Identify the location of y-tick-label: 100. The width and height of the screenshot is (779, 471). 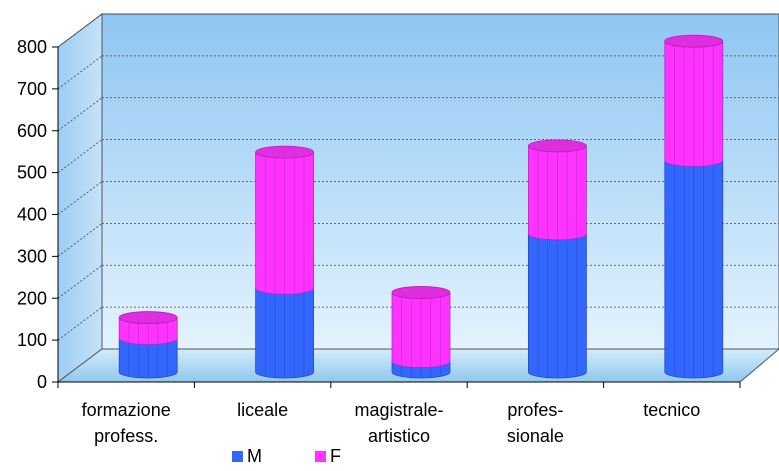
(32, 340).